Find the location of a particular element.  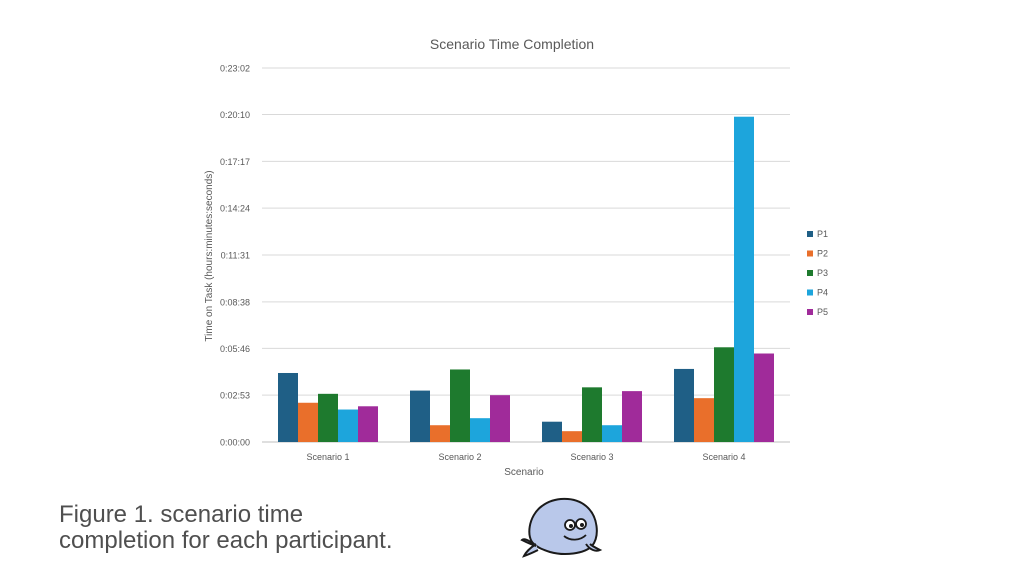

legend-label-p3: P3 is located at coordinates (822, 273).